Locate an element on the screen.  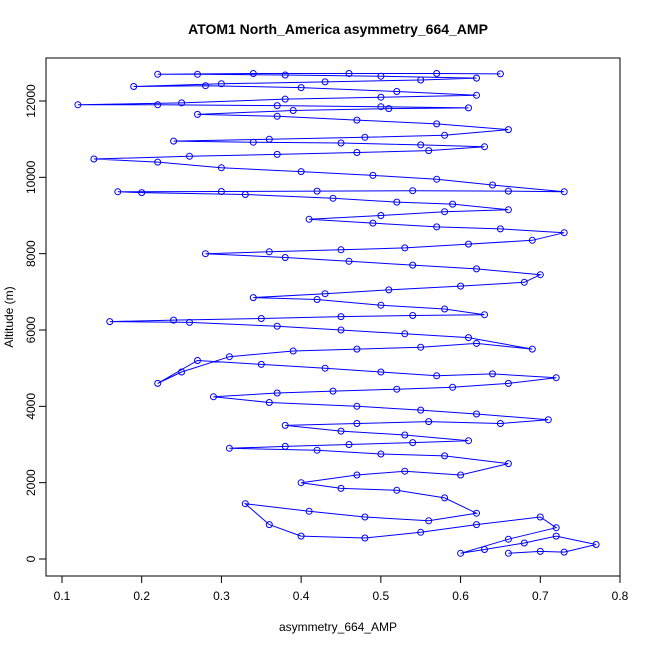
x-tick-label: 0.8 is located at coordinates (620, 596).